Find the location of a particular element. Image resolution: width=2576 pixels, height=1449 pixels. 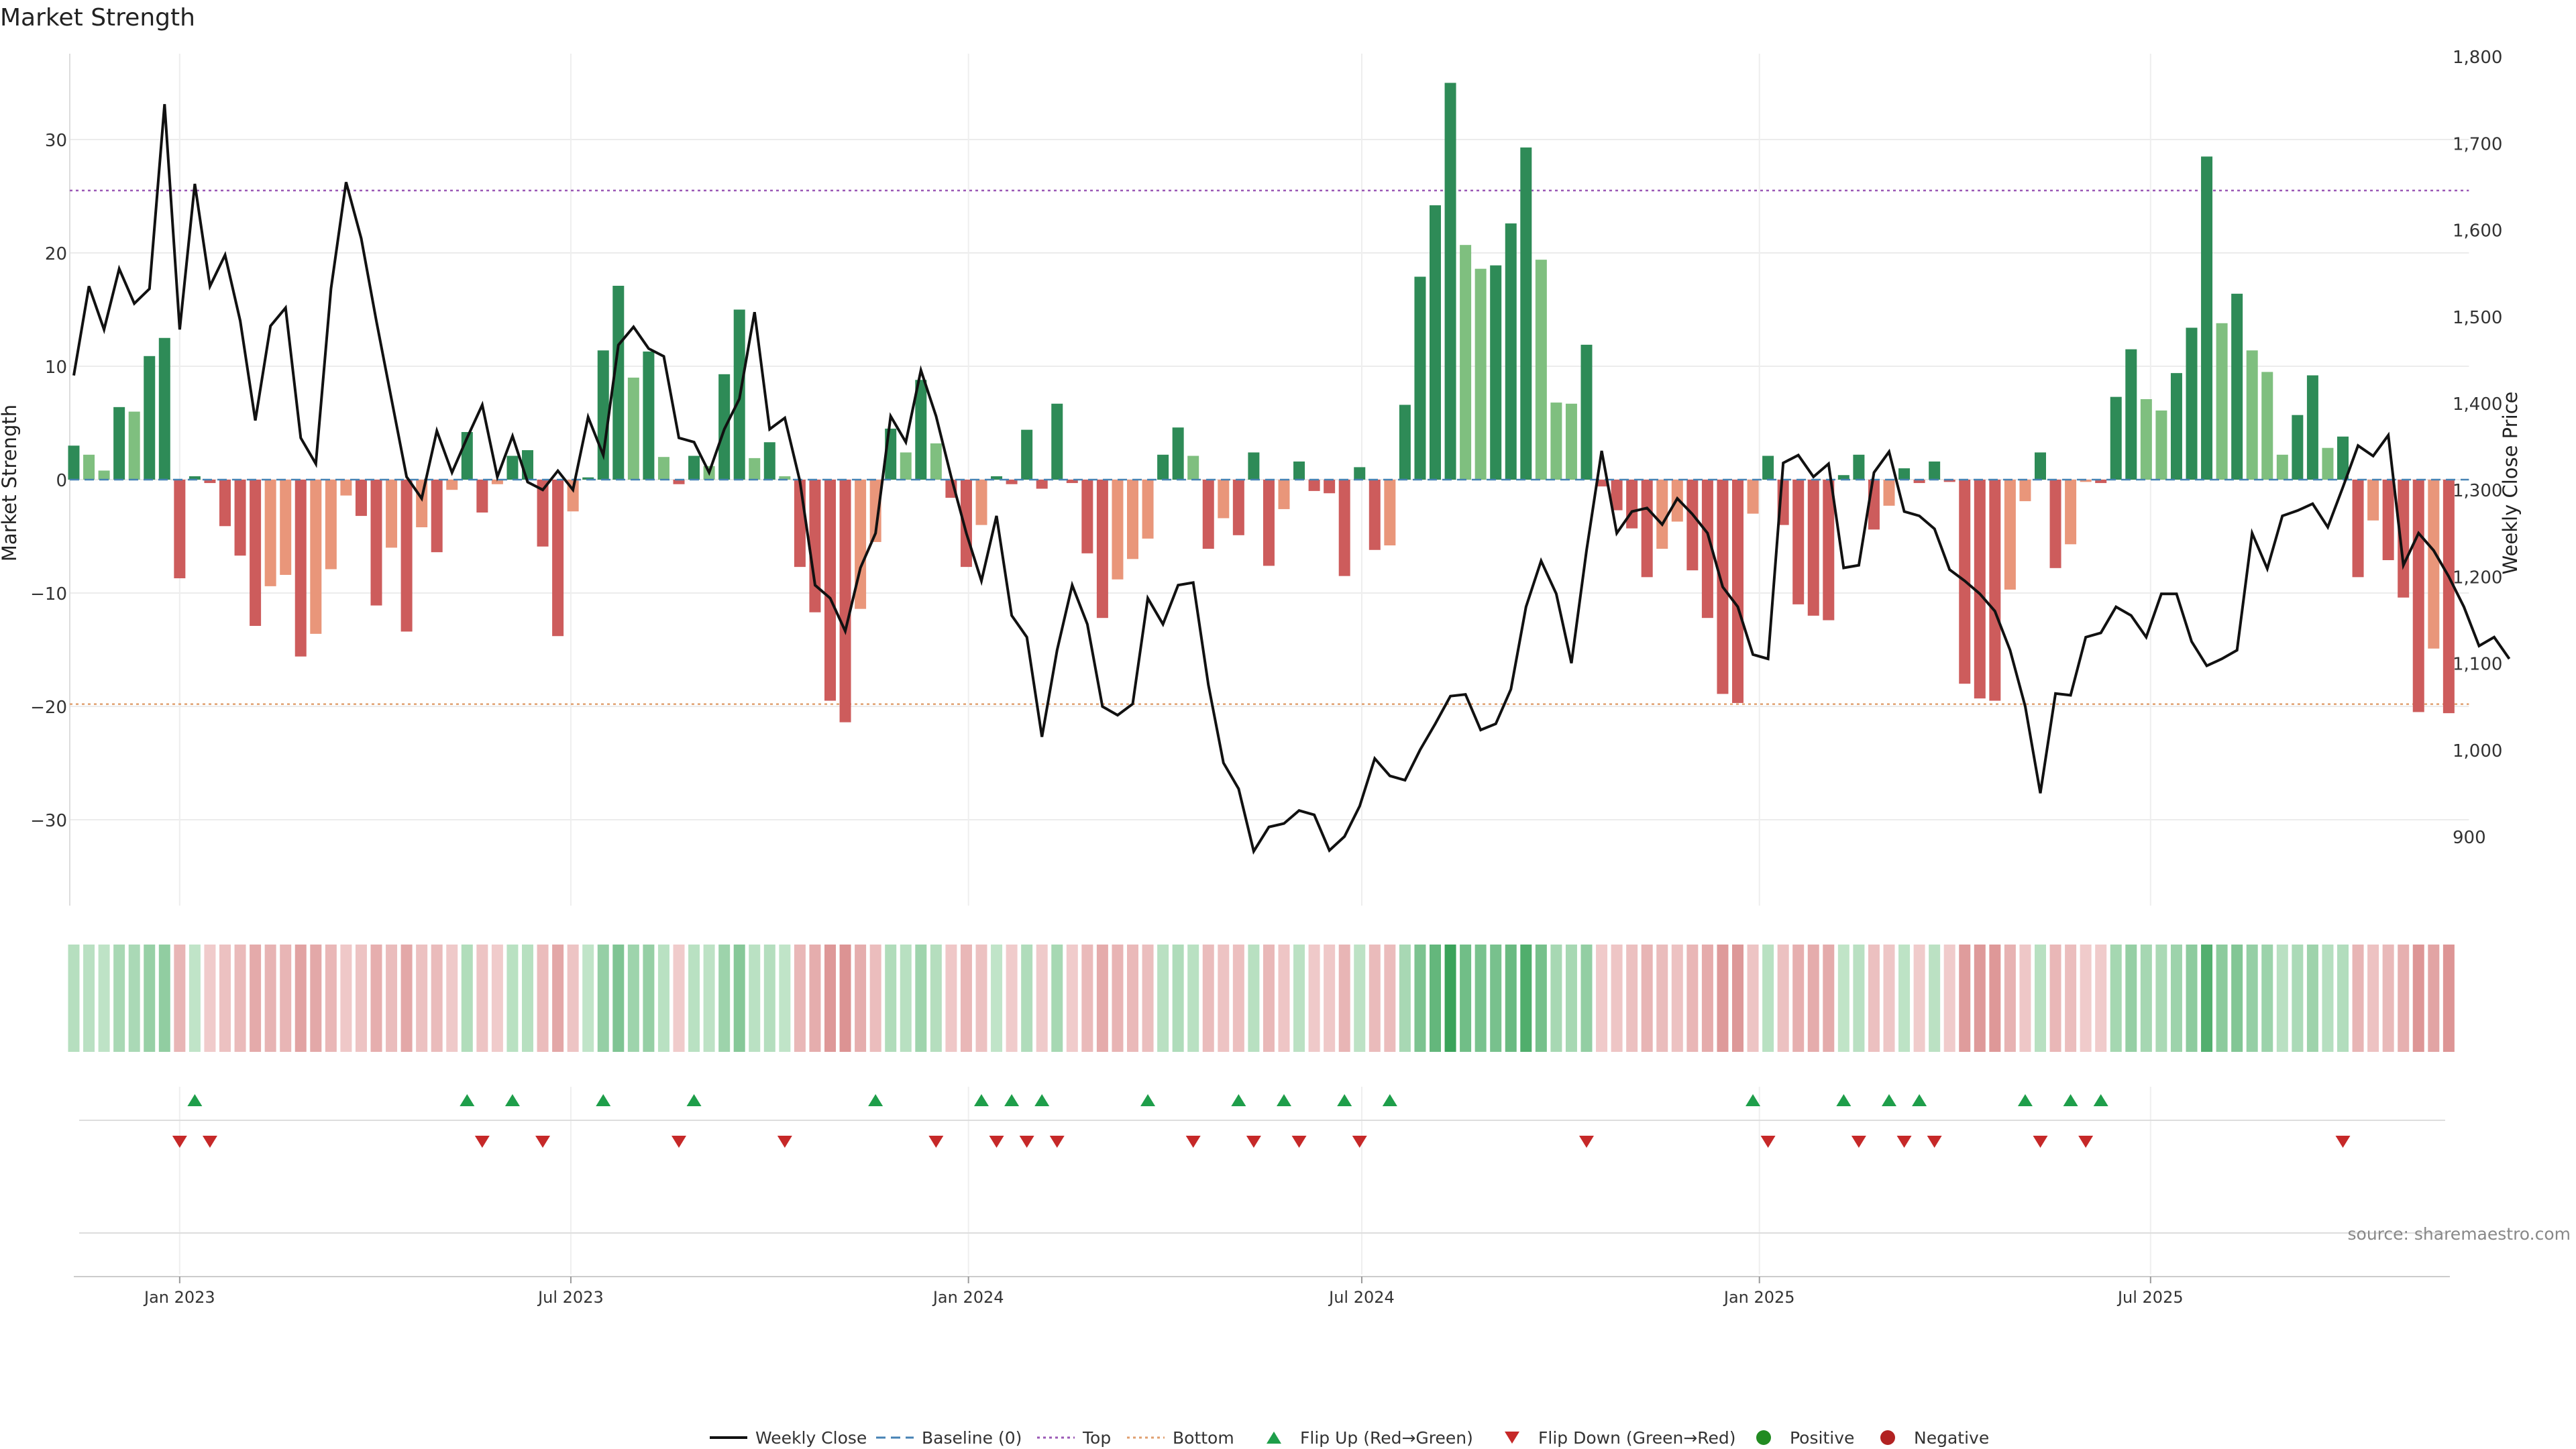

right-tick-label: 1,300 is located at coordinates (2477, 491).